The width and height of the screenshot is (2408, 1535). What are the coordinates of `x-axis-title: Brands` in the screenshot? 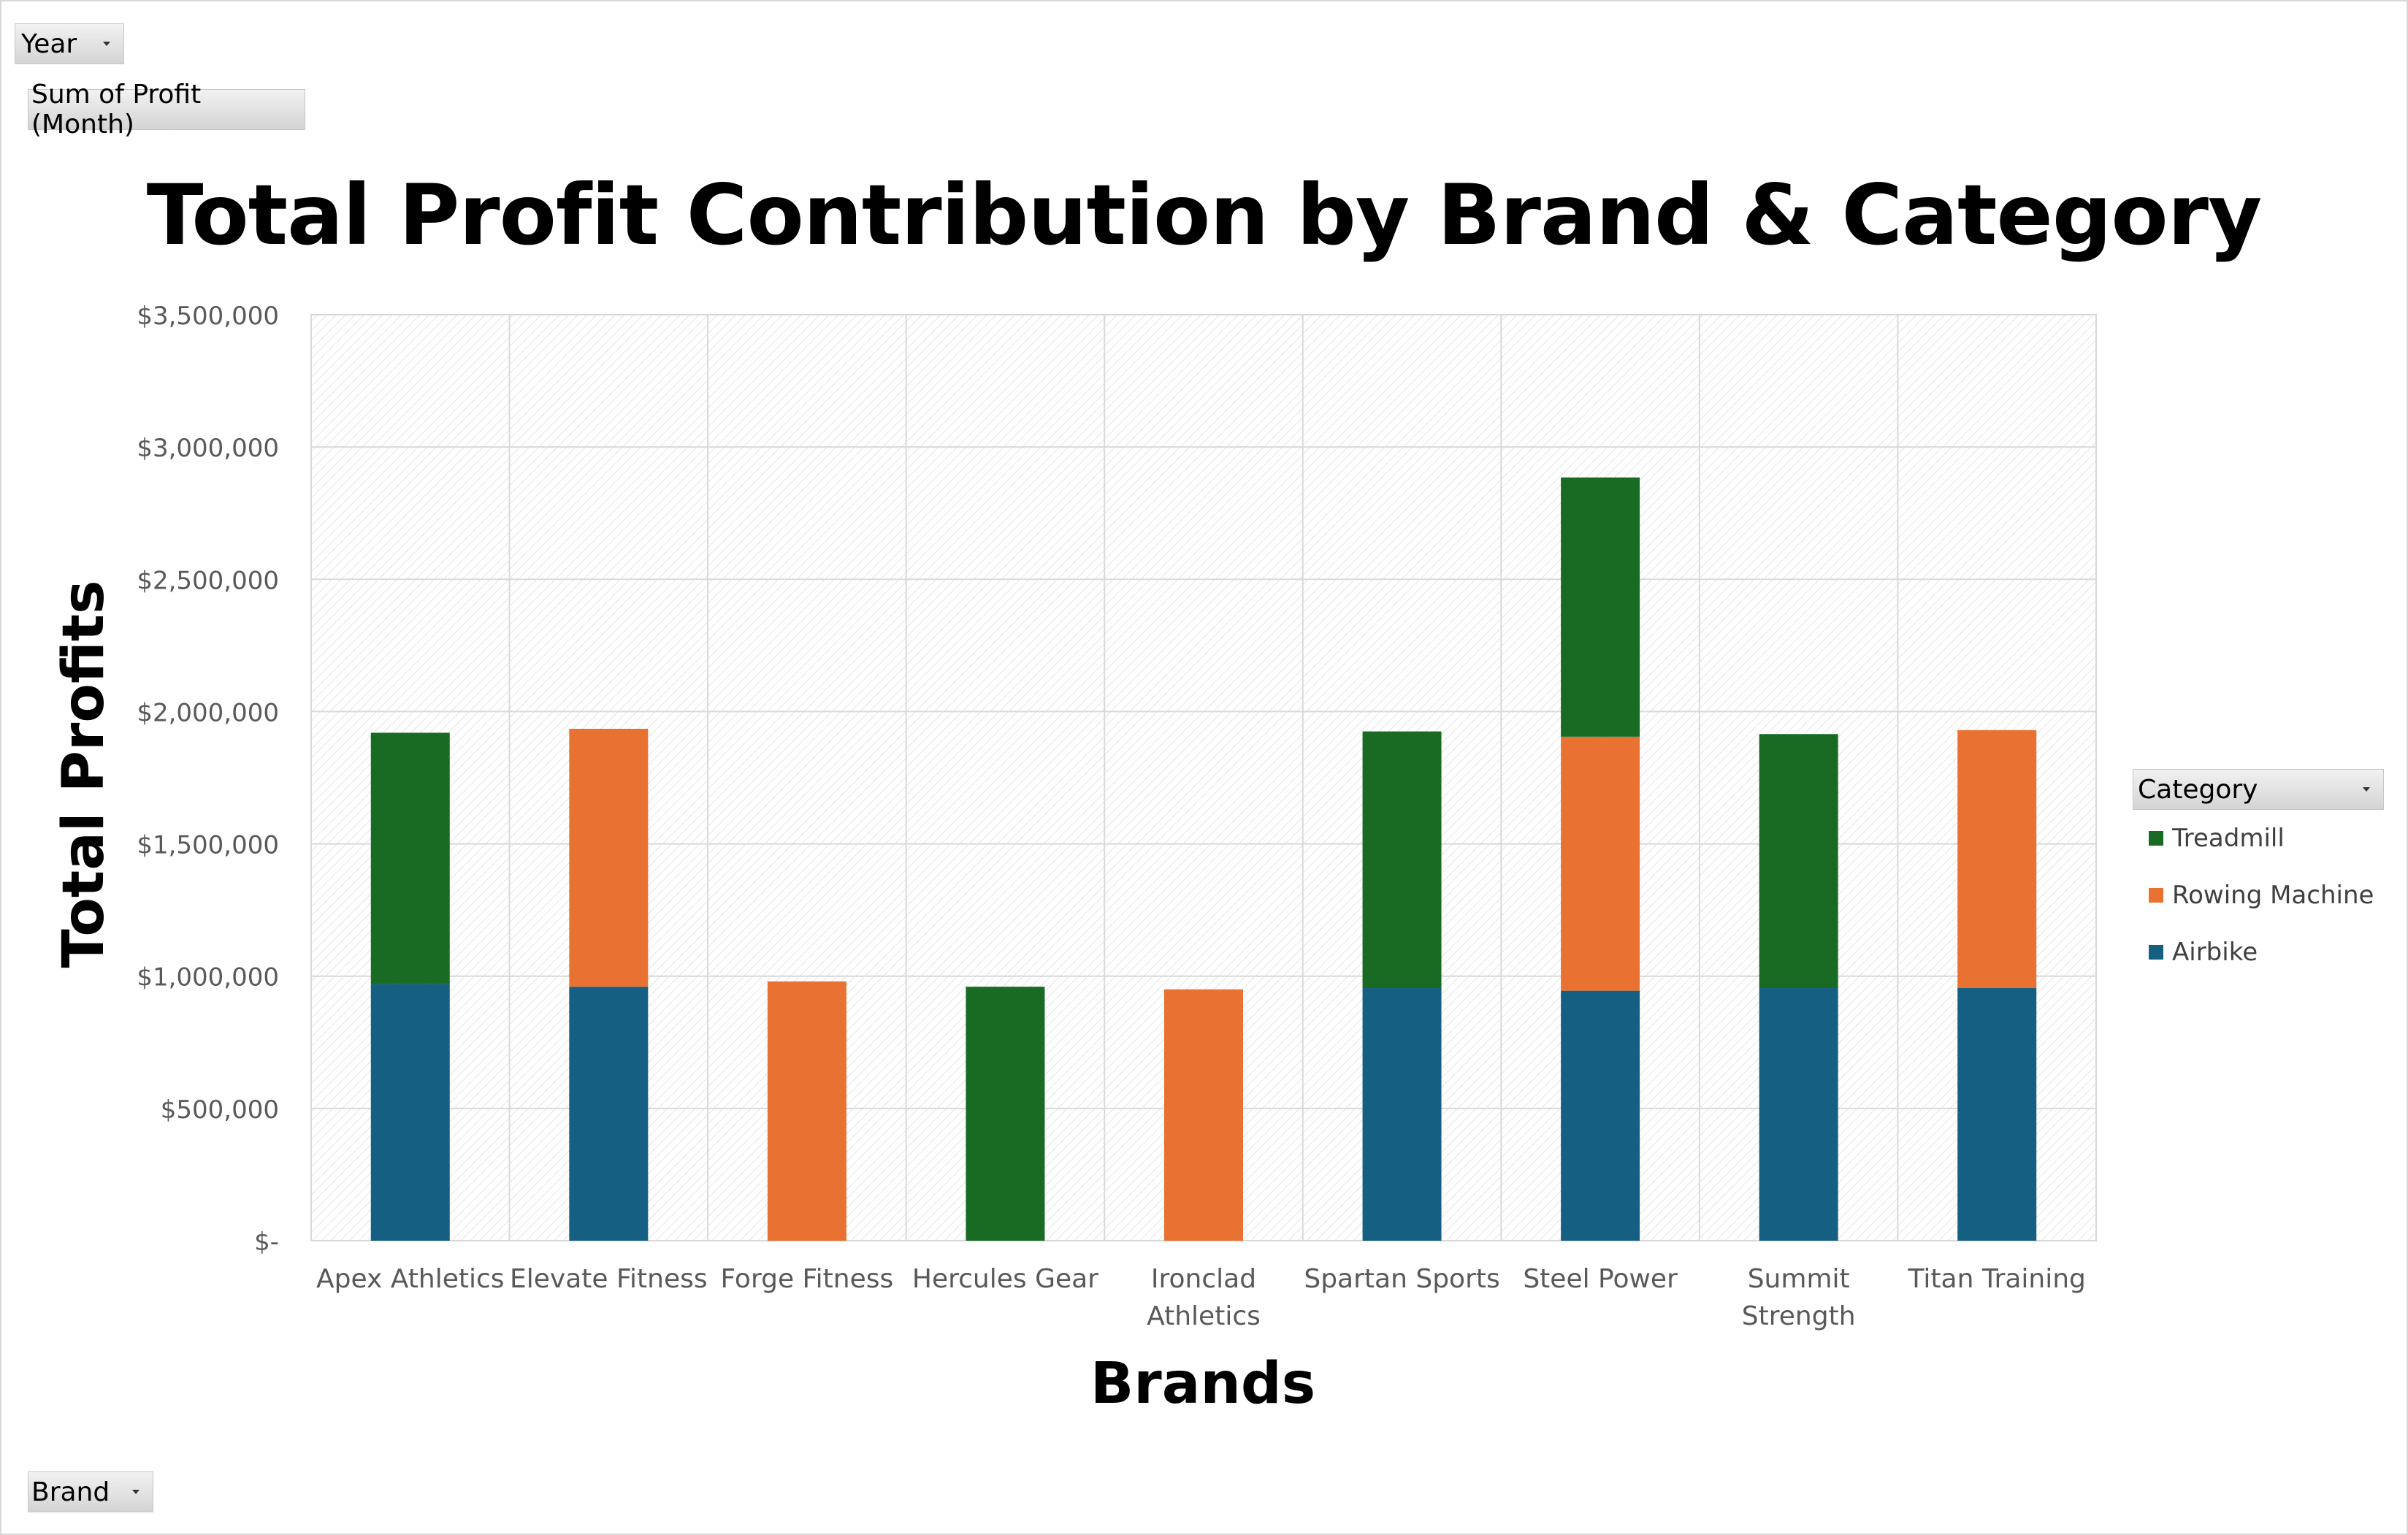 It's located at (1203, 1384).